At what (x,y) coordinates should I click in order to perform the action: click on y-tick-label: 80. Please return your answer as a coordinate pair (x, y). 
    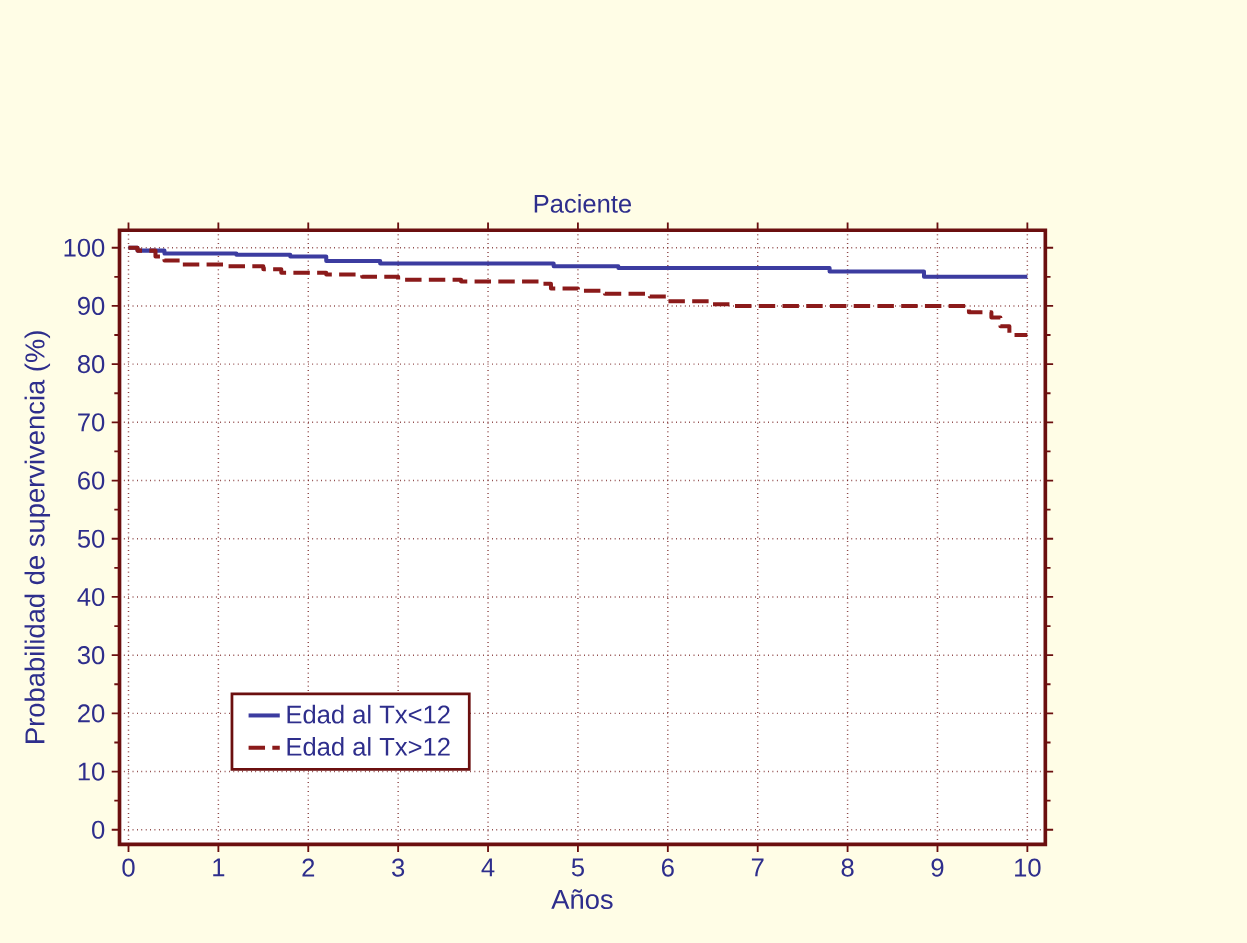
    Looking at the image, I should click on (91, 364).